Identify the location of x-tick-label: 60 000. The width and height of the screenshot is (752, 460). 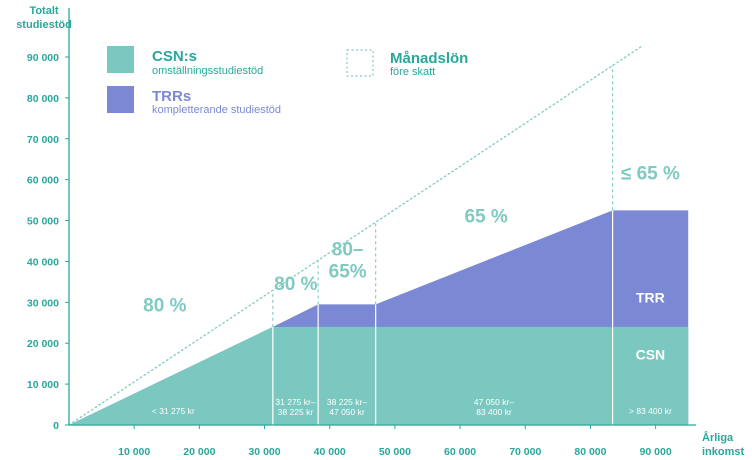
(460, 452).